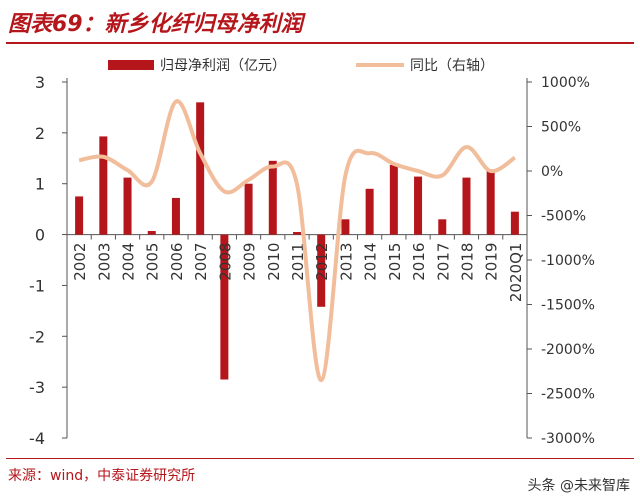  What do you see at coordinates (371, 262) in the screenshot?
I see `x-tick-label: 2014` at bounding box center [371, 262].